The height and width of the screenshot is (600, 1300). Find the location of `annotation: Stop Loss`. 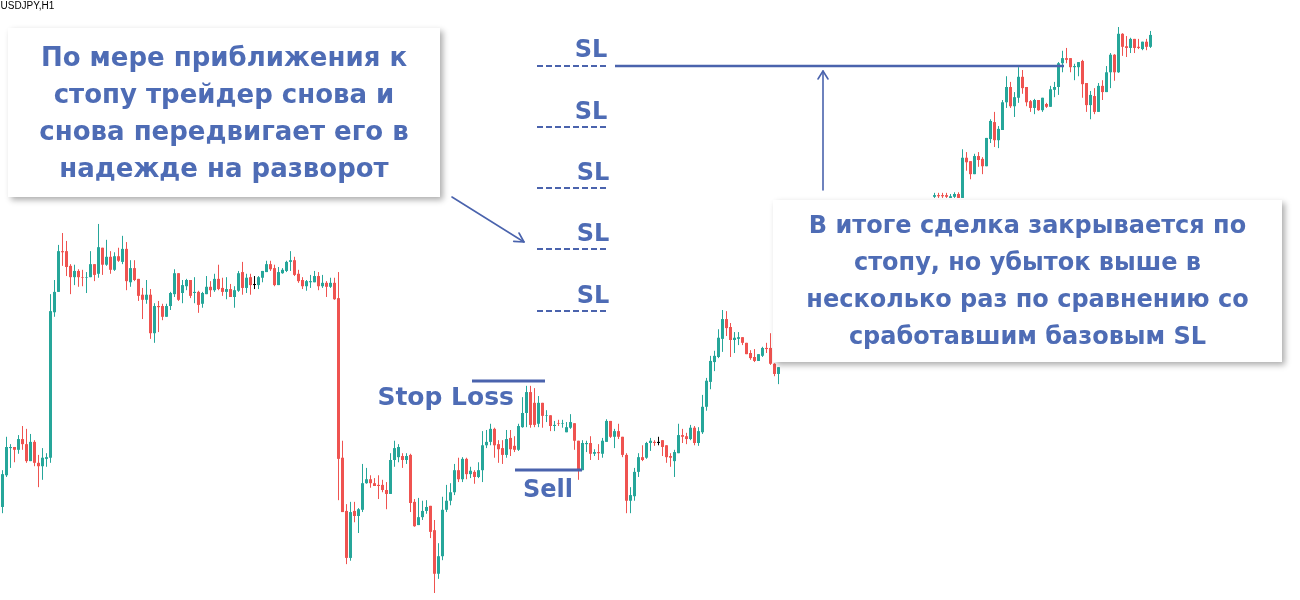

annotation: Stop Loss is located at coordinates (445, 396).